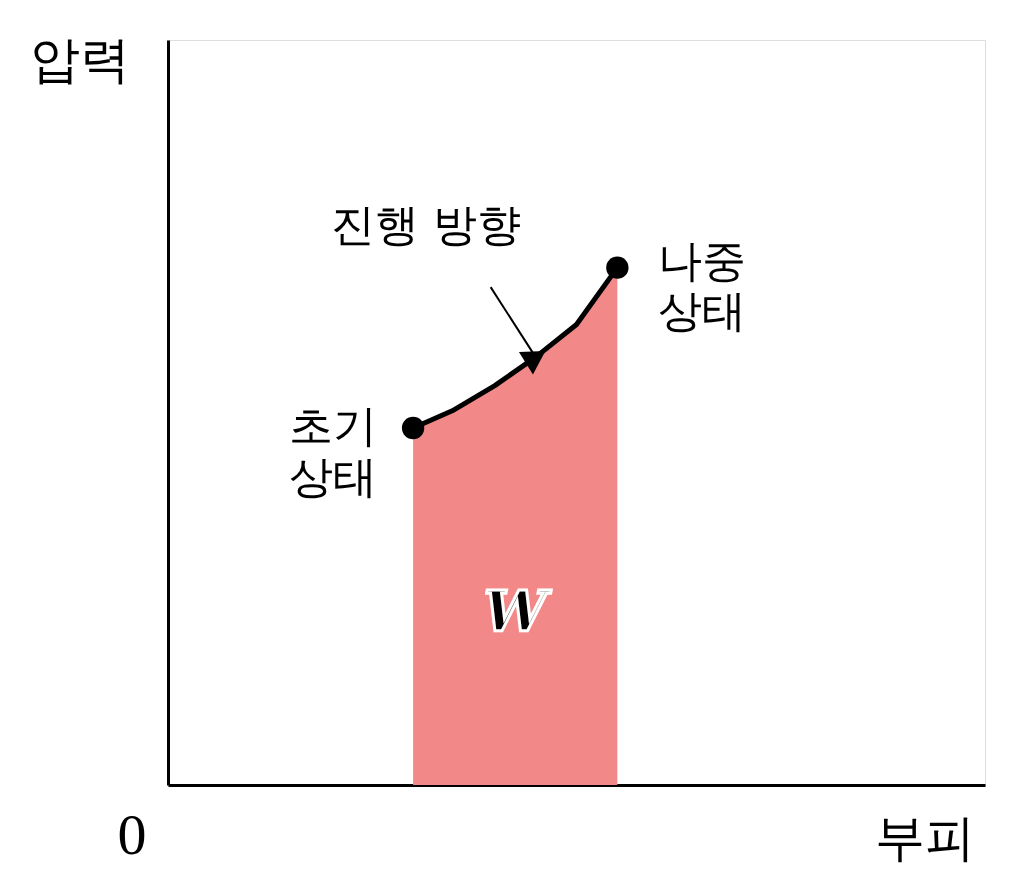 This screenshot has height=889, width=1012. Describe the element at coordinates (425, 225) in the screenshot. I see `text: 진행 방향` at that location.